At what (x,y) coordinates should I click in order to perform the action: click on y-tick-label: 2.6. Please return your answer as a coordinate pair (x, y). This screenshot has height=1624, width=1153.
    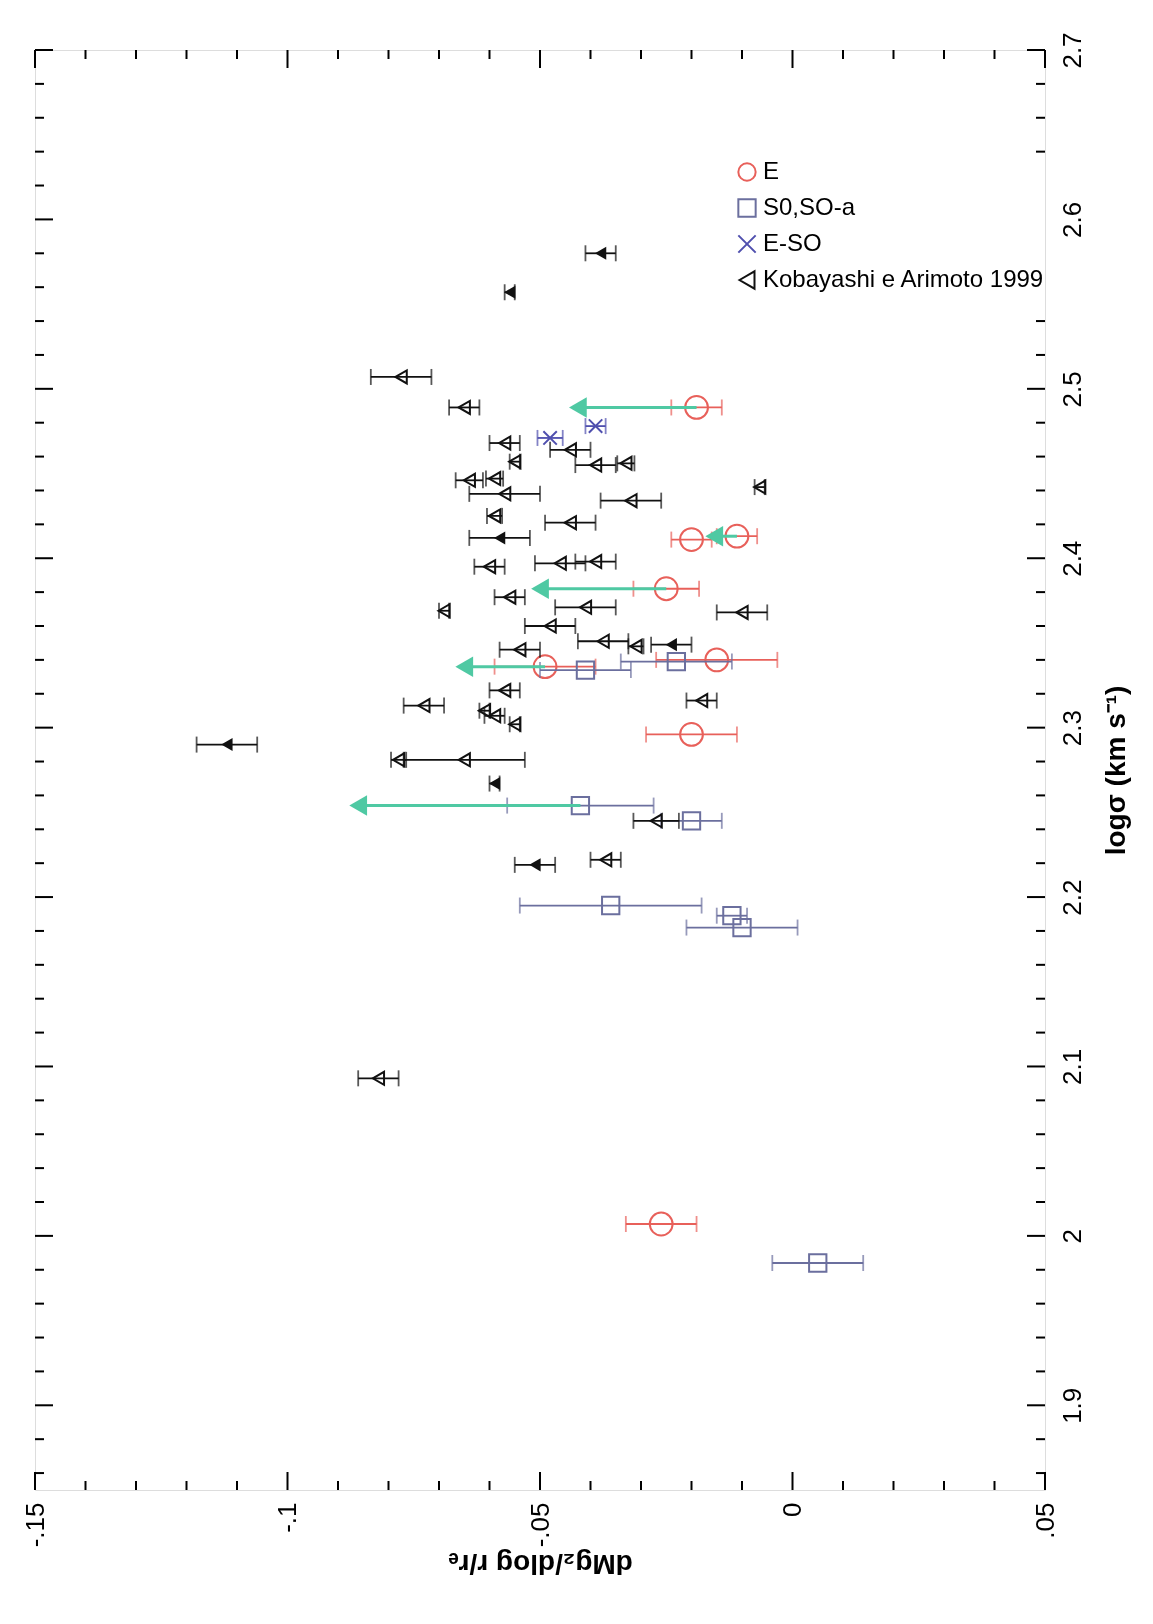
    Looking at the image, I should click on (1071, 219).